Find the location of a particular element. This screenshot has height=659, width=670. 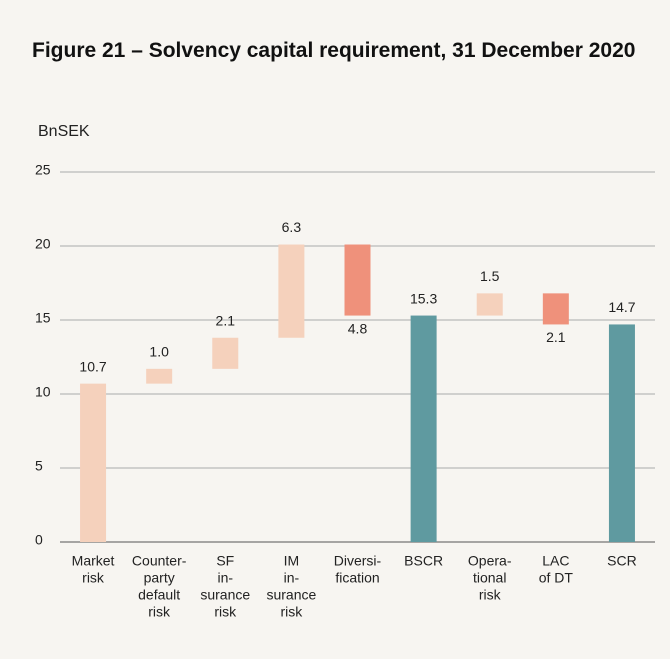

y-tick-label: 10 is located at coordinates (43, 392).